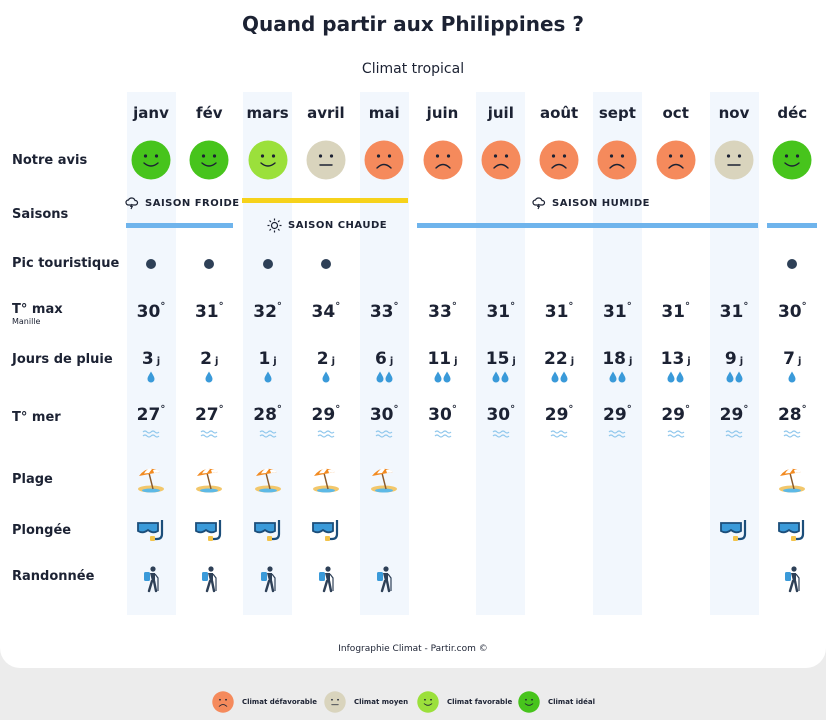 The width and height of the screenshot is (826, 720). What do you see at coordinates (792, 113) in the screenshot?
I see `month-label: déc` at bounding box center [792, 113].